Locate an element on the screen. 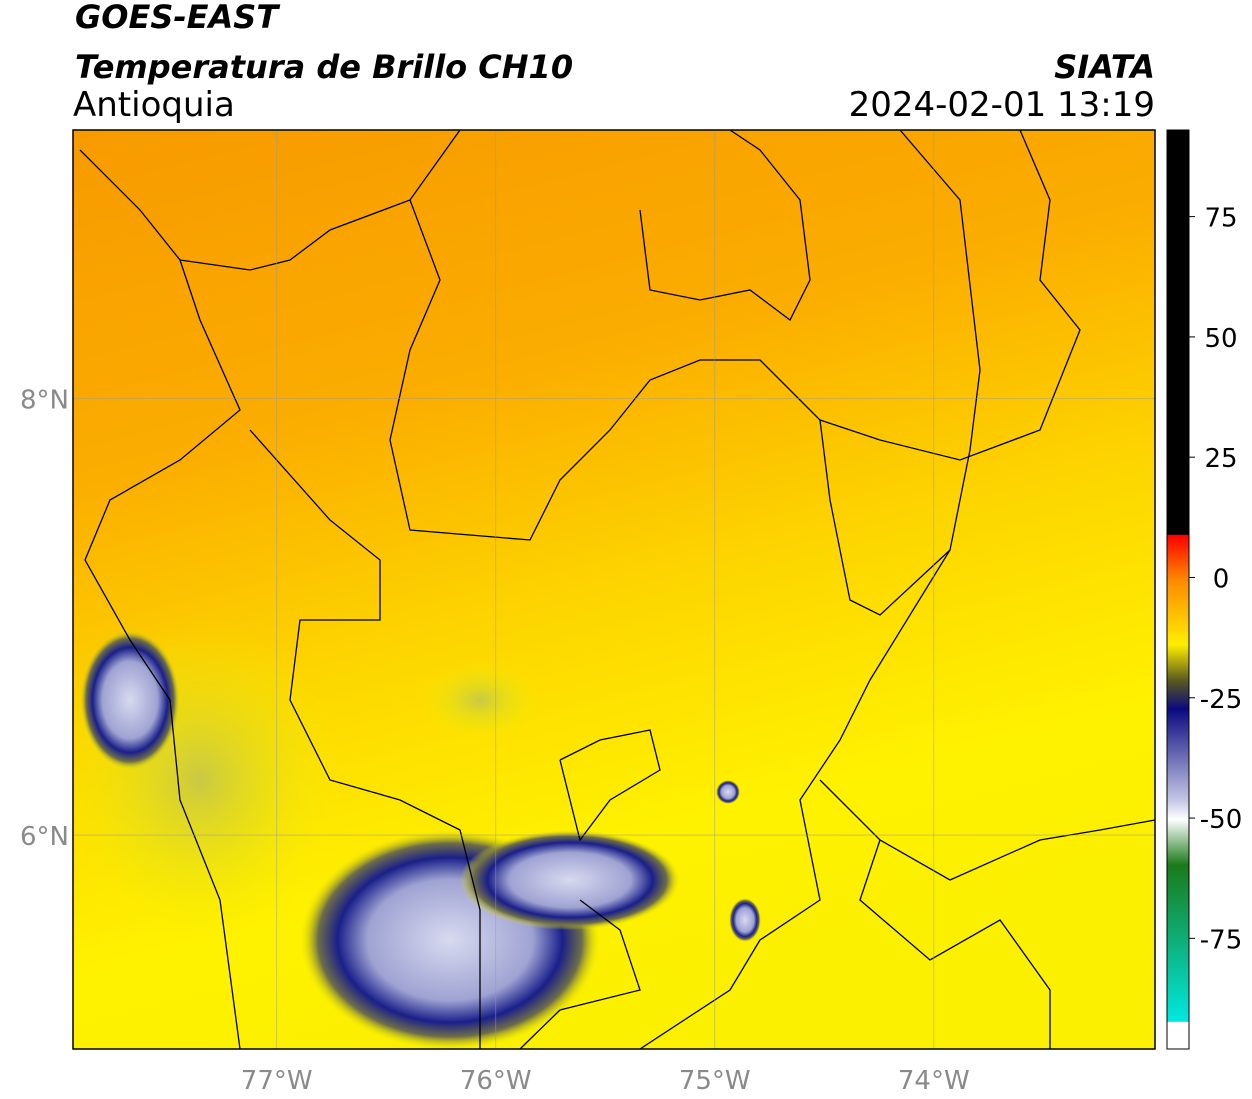 This screenshot has height=1099, width=1252. colorbar-tick-label: -25 is located at coordinates (1221, 700).